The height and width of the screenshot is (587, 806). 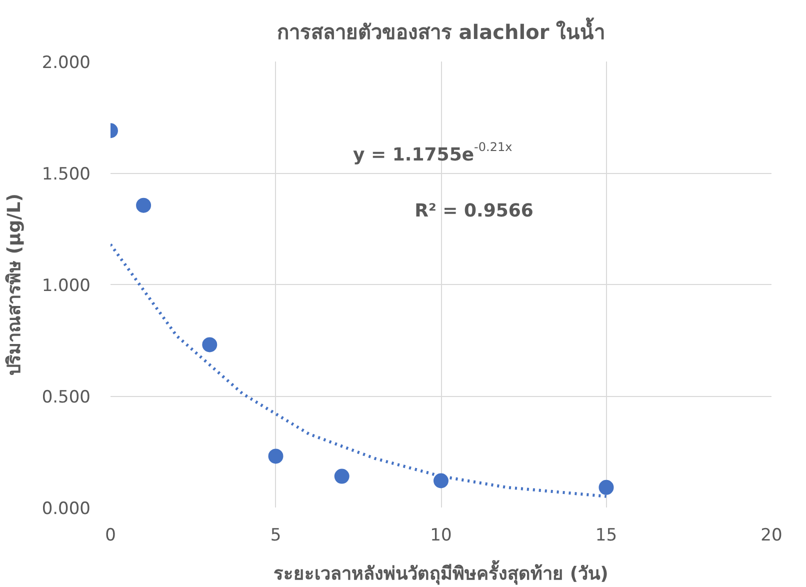 I want to click on x-tick-label: 15, so click(x=606, y=536).